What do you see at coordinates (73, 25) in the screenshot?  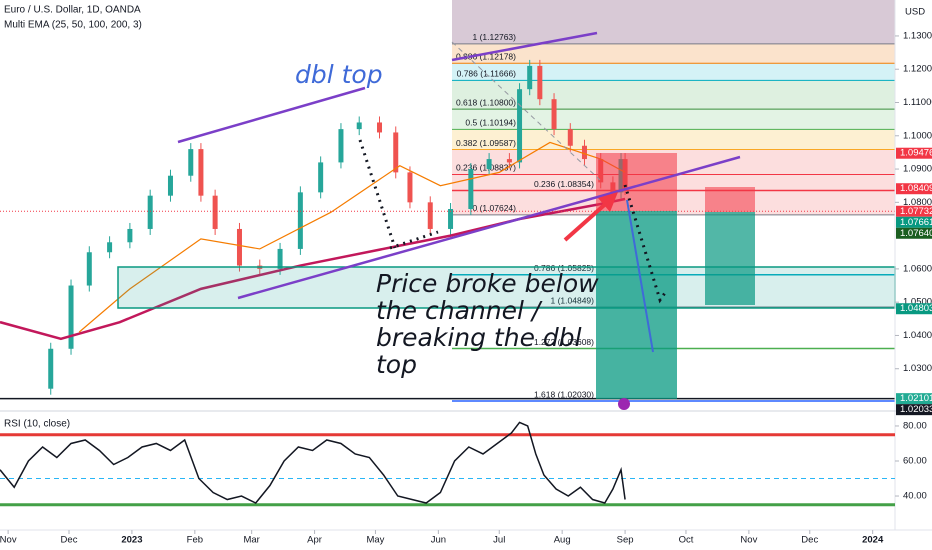 I see `indicator-title: Multi EMA (25, 50, 100, 200, 3)` at bounding box center [73, 25].